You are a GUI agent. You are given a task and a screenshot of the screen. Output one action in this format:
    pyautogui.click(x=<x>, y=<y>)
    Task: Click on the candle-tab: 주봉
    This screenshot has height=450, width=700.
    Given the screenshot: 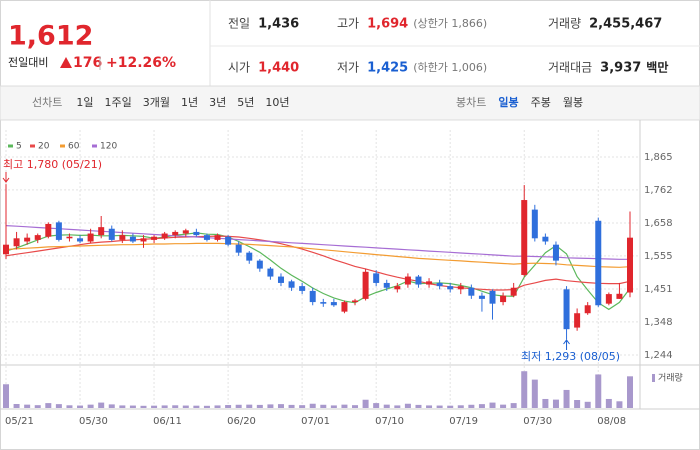 What is the action you would take?
    pyautogui.click(x=541, y=102)
    